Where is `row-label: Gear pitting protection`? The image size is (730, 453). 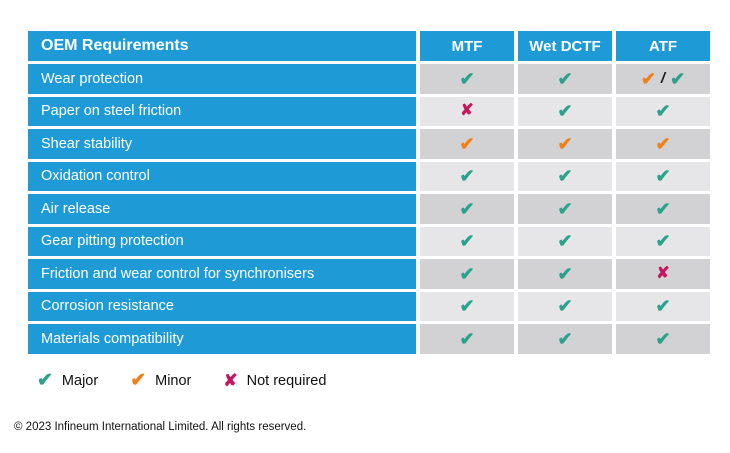 row-label: Gear pitting protection is located at coordinates (222, 241).